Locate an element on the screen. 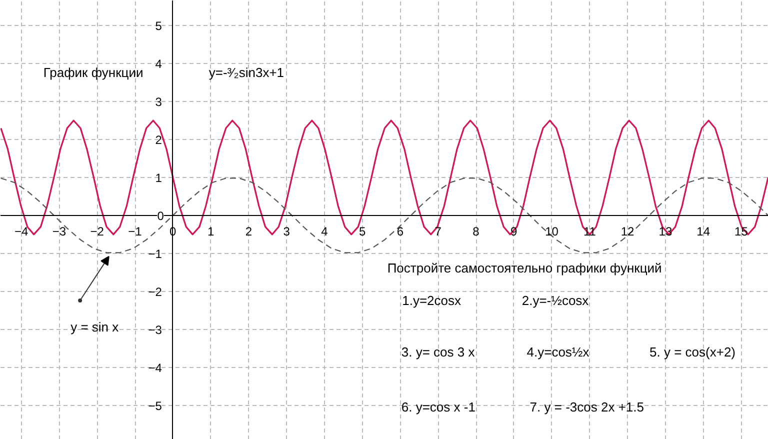 This screenshot has width=768, height=439. x-tick-label: 10 is located at coordinates (552, 231).